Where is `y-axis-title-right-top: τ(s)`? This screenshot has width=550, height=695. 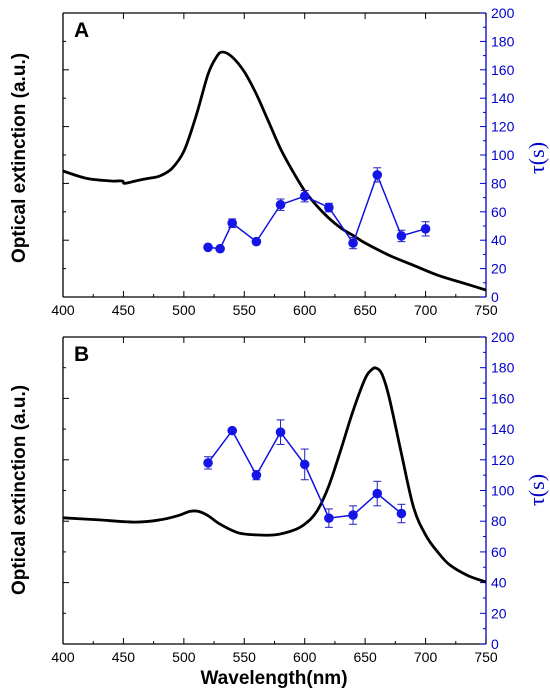 y-axis-title-right-top: τ(s) is located at coordinates (536, 158).